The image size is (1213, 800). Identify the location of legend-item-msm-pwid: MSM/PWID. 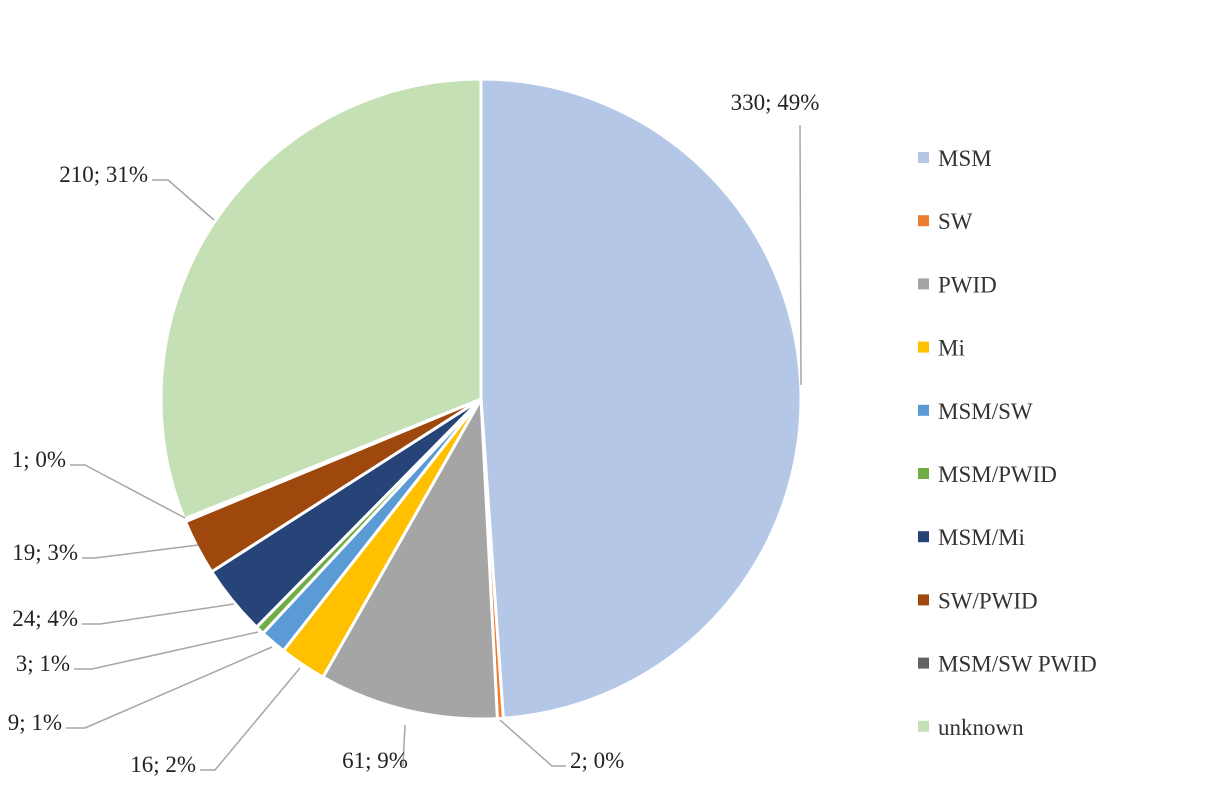
(987, 474).